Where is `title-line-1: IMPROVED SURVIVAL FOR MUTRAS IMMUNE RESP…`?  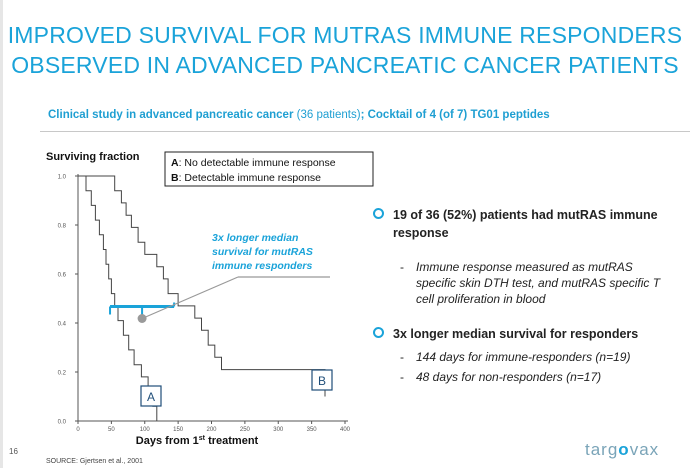
title-line-1: IMPROVED SURVIVAL FOR MUTRAS IMMUNE RESP… is located at coordinates (345, 35).